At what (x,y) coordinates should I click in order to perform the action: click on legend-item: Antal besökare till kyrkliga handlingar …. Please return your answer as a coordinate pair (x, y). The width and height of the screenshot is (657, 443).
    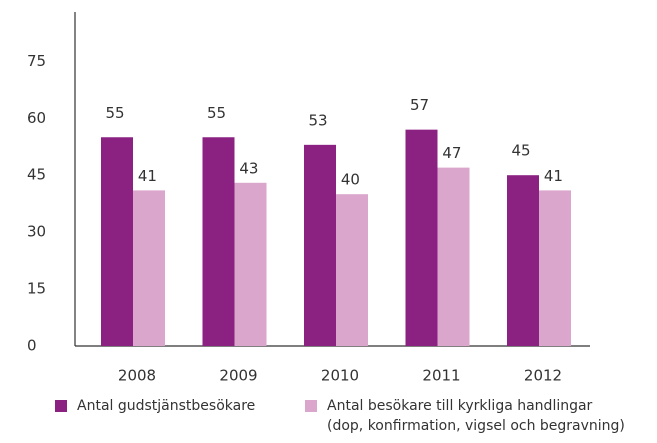
    Looking at the image, I should click on (465, 416).